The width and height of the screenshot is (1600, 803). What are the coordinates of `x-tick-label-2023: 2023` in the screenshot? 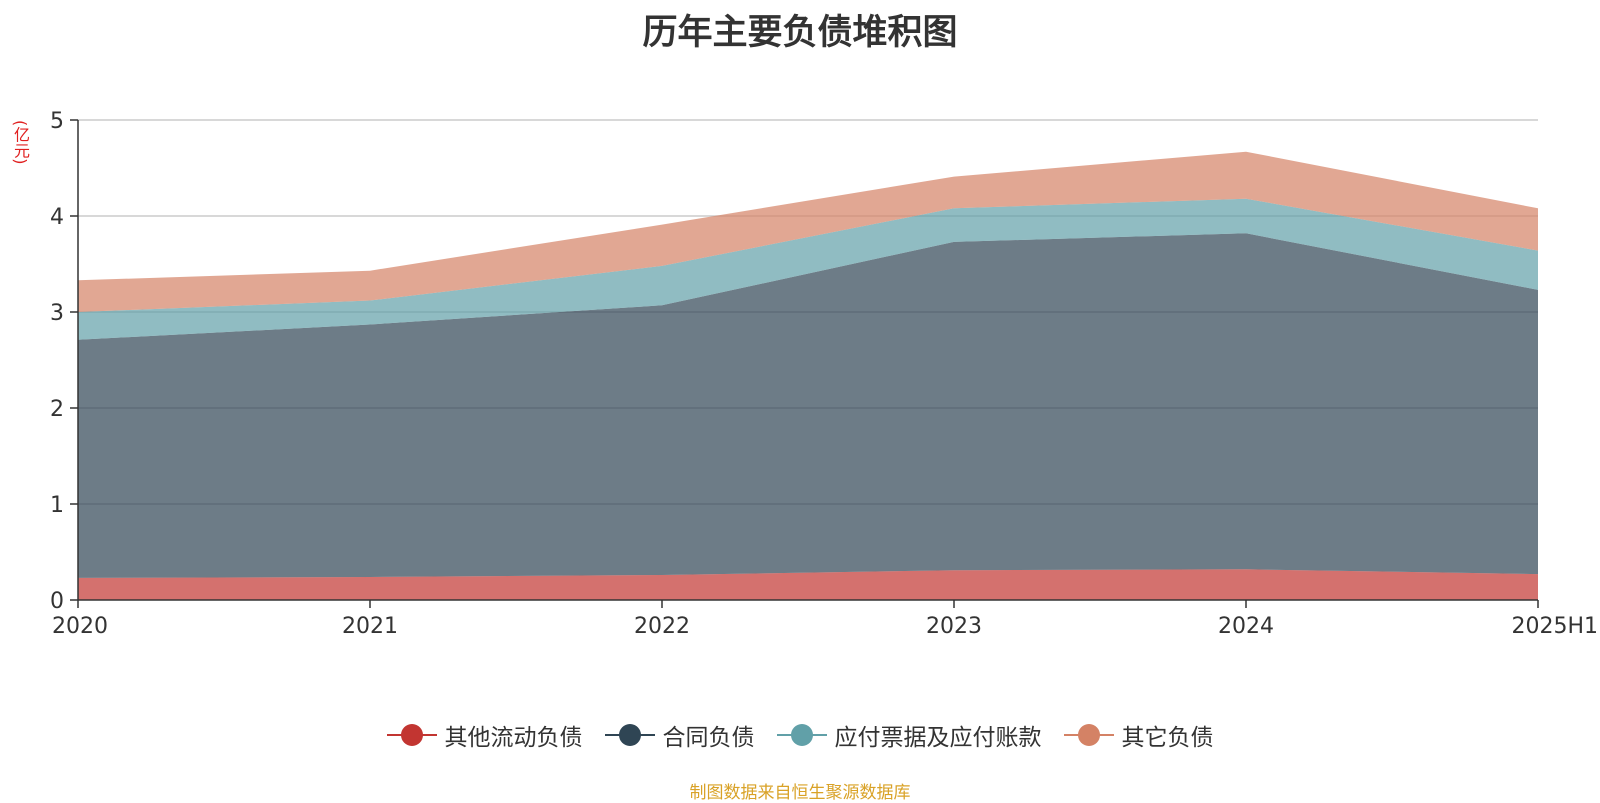 It's located at (954, 626).